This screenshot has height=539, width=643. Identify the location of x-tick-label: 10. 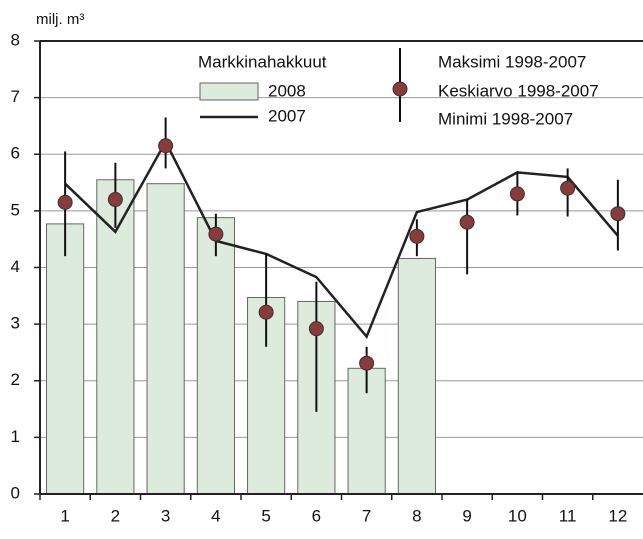
(517, 515).